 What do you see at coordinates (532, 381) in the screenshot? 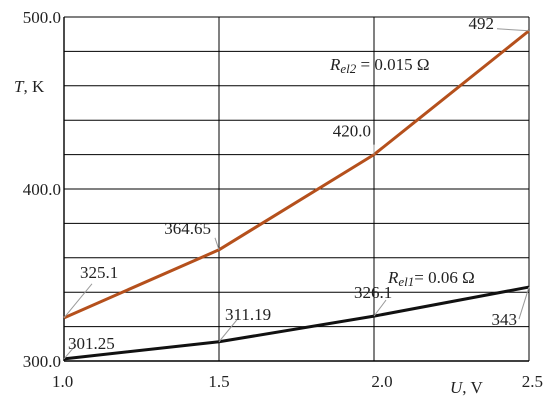
I see `x-tick-label: 2.5` at bounding box center [532, 381].